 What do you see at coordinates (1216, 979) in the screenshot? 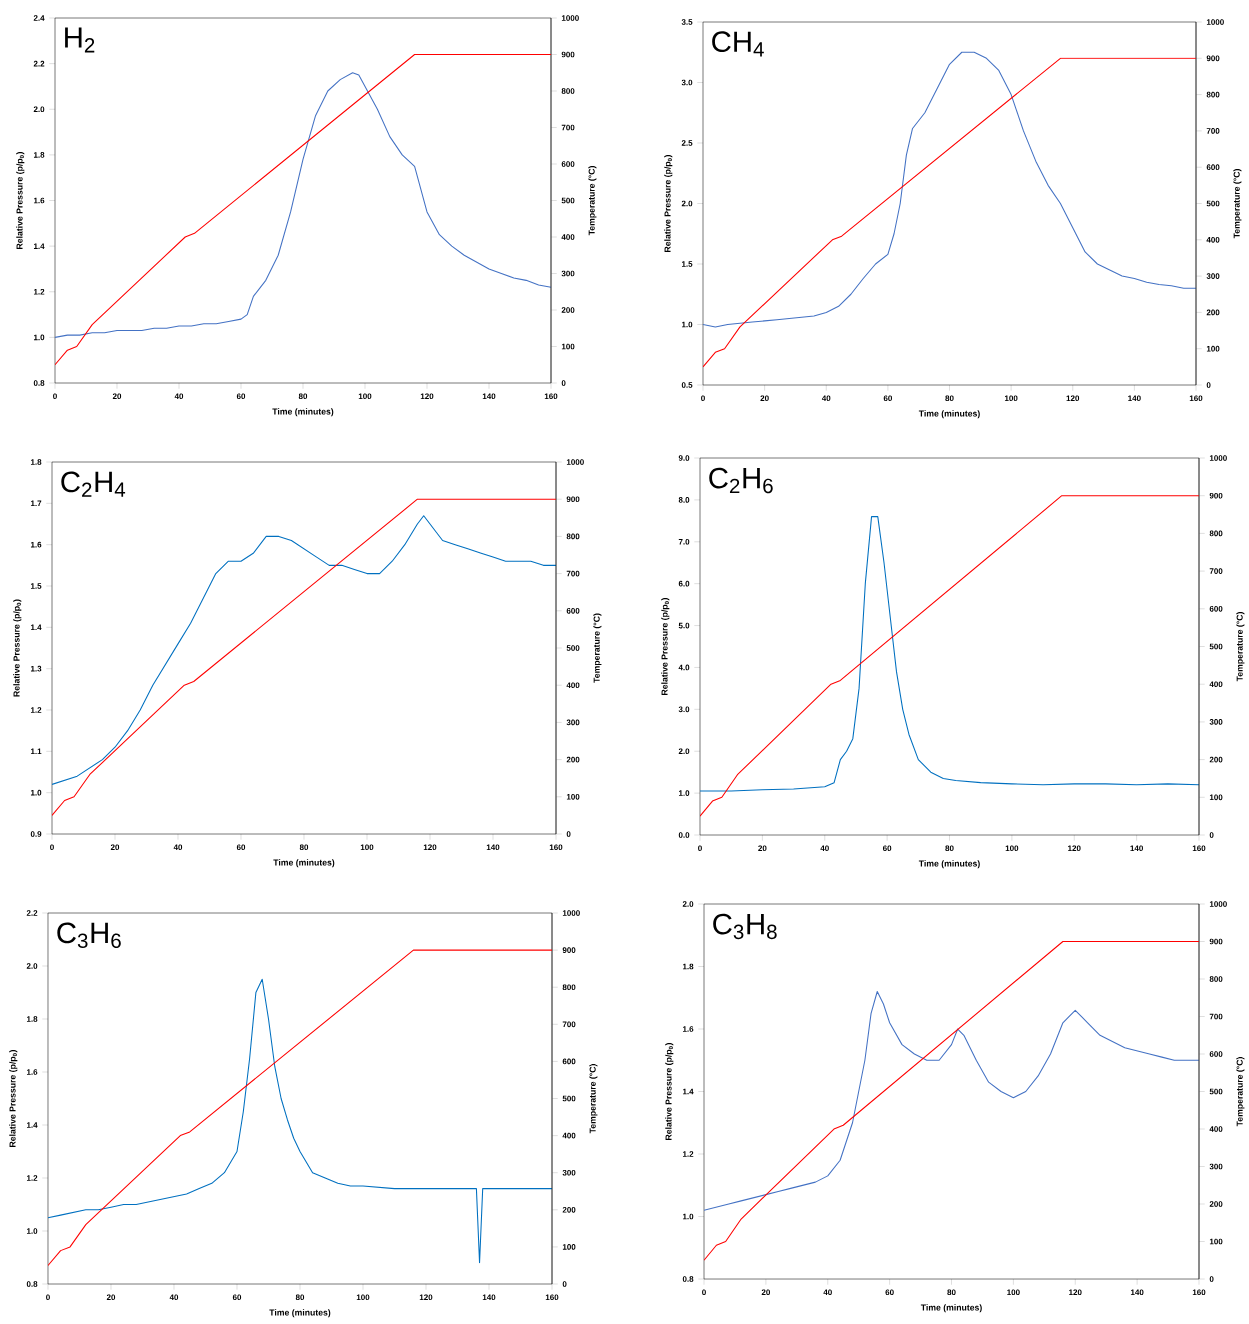
I see `y2-tick-label: 800` at bounding box center [1216, 979].